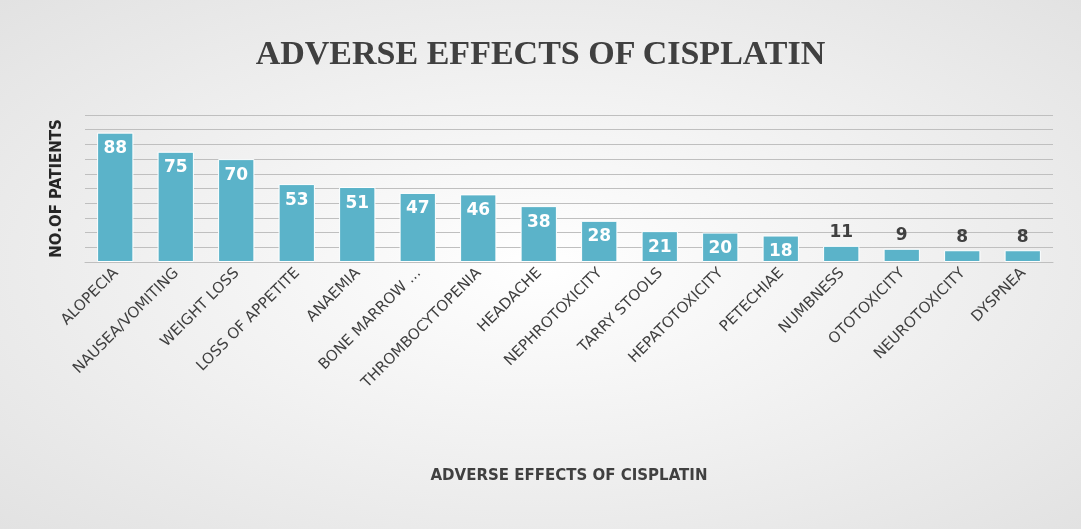  Describe the element at coordinates (599, 235) in the screenshot. I see `data-label: 28` at that location.